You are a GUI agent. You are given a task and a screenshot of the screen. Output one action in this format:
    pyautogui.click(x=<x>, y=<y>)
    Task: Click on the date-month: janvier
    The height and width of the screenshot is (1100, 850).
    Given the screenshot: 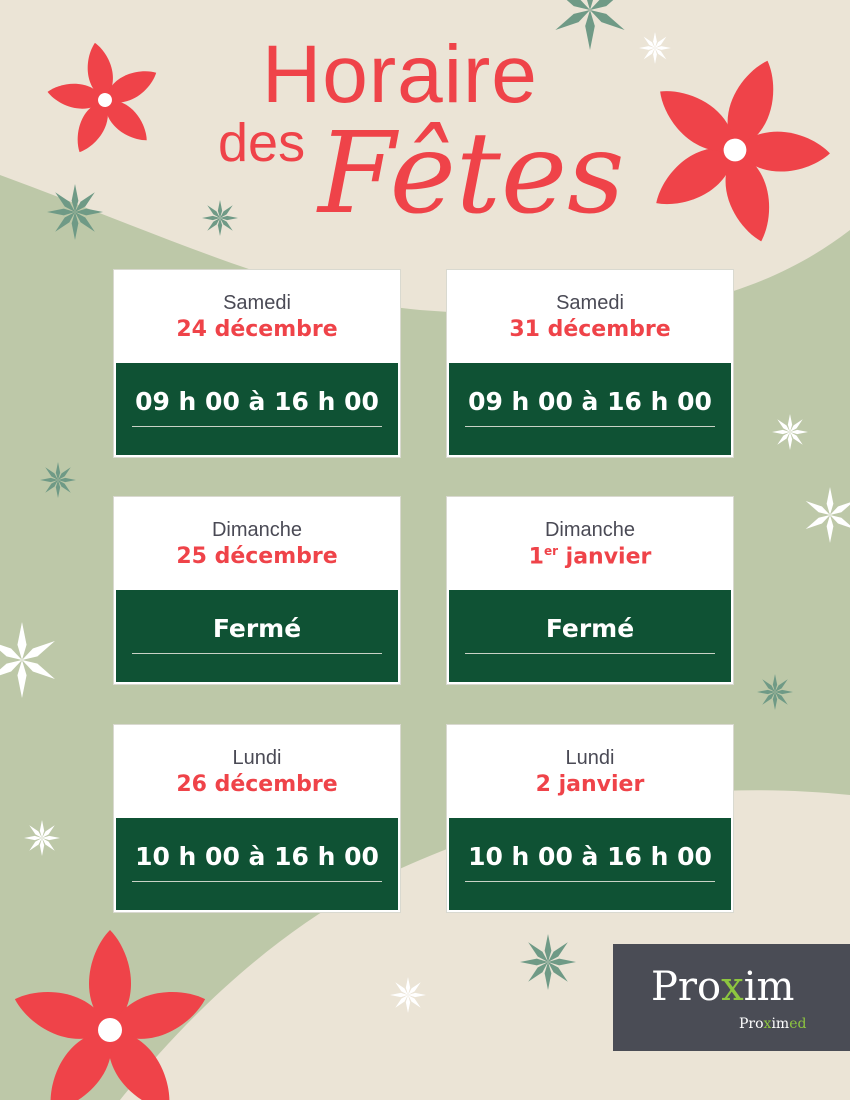 What is the action you would take?
    pyautogui.click(x=605, y=557)
    